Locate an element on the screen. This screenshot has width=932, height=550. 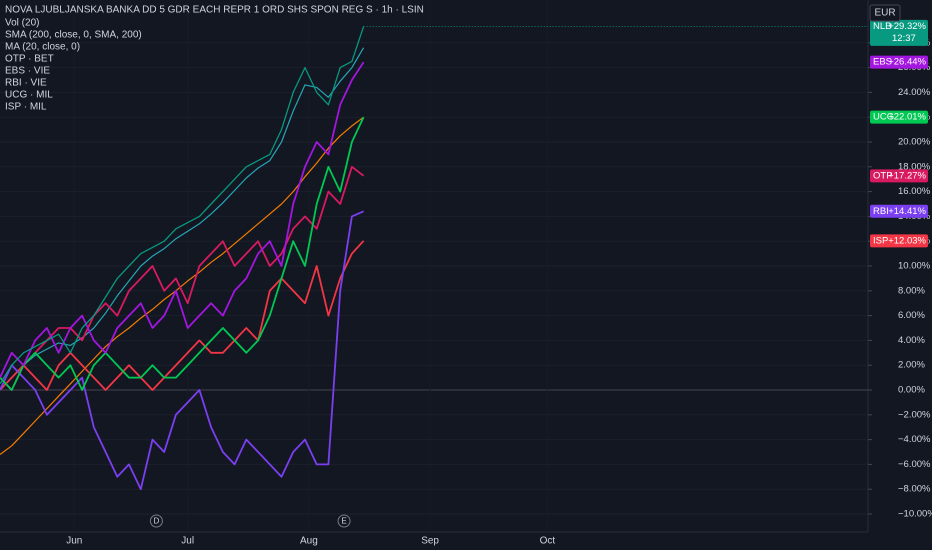
y-tick-label: 4.00% is located at coordinates (911, 340).